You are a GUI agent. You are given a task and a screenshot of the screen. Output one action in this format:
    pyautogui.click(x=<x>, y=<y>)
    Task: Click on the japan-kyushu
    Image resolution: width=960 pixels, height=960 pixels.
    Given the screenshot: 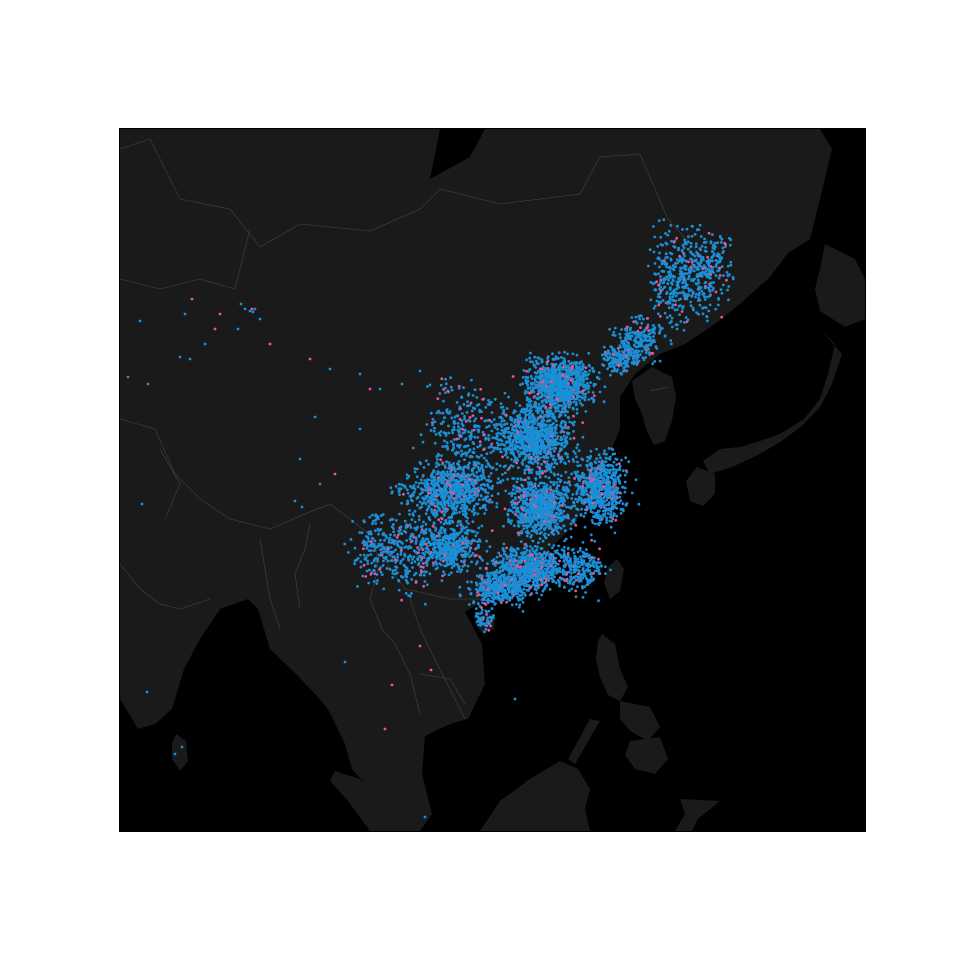 What is the action you would take?
    pyautogui.click(x=700, y=486)
    